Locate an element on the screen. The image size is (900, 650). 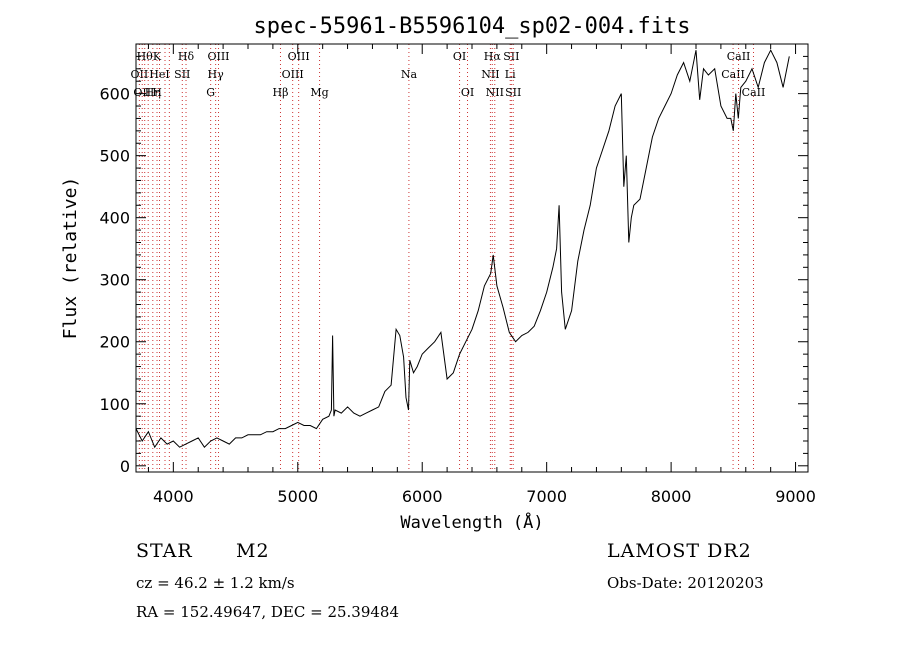
line-label: Hη is located at coordinates (153, 92).